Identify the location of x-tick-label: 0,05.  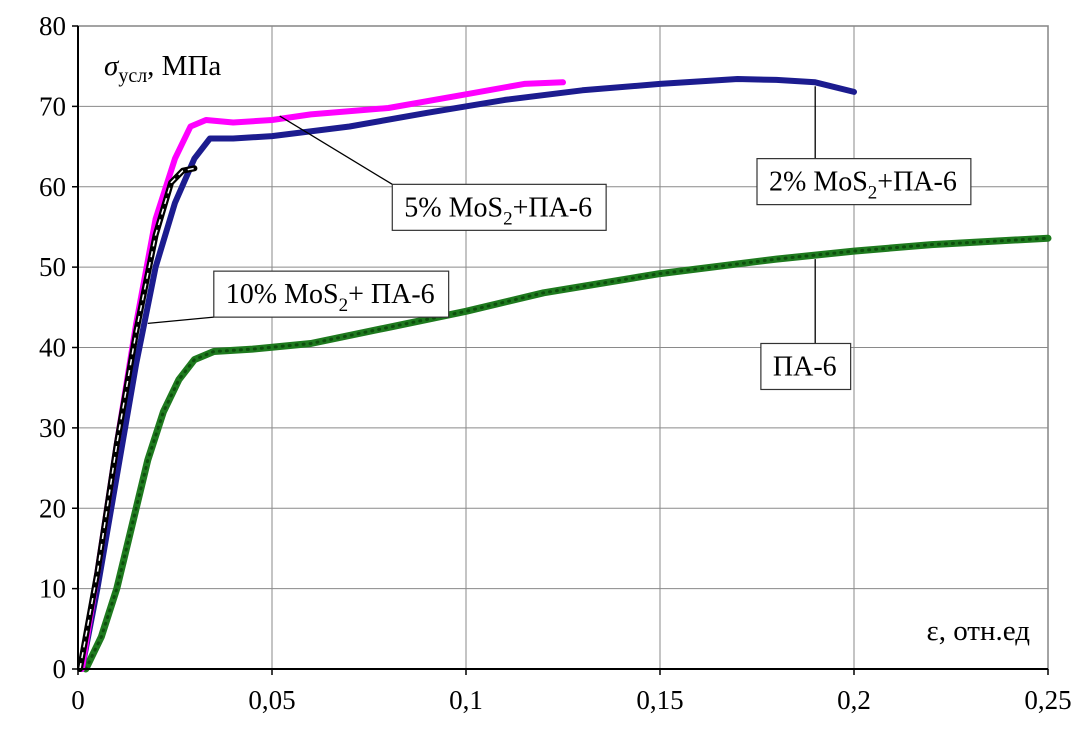
(271, 700).